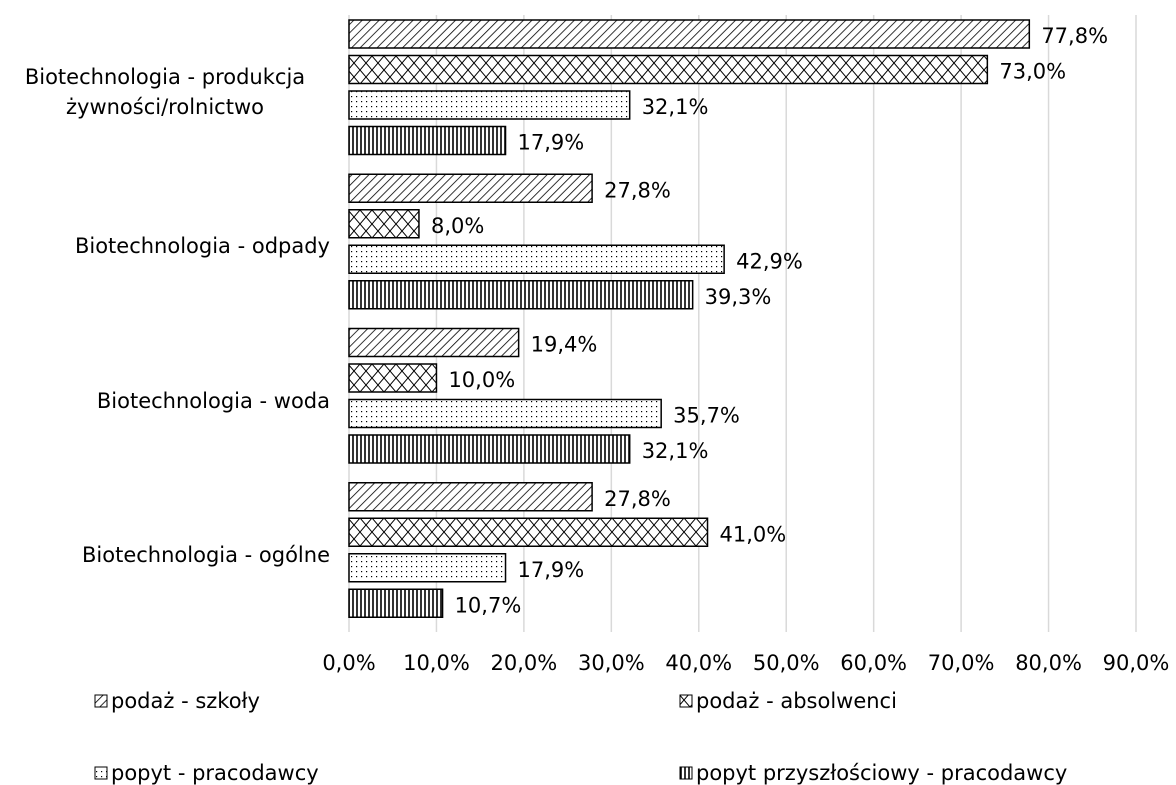 Image resolution: width=1176 pixels, height=785 pixels. What do you see at coordinates (786, 663) in the screenshot?
I see `x-tick-label: 50,0%` at bounding box center [786, 663].